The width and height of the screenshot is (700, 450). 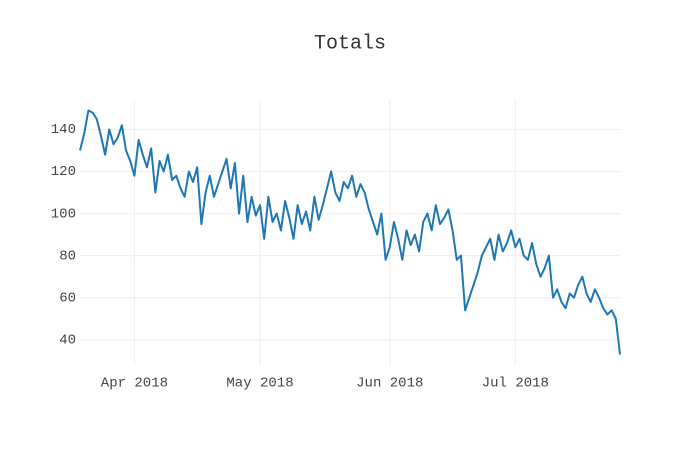 I want to click on x-tick-label: Jul 2018, so click(x=515, y=384).